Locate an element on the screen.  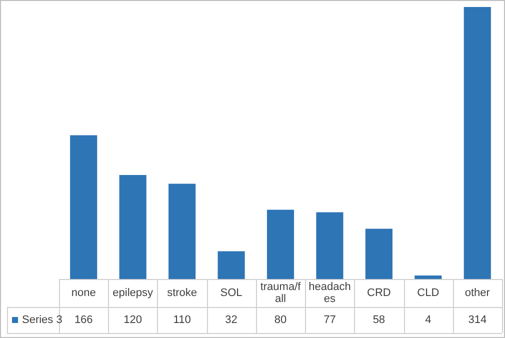
x-tick-label: trauma/fall is located at coordinates (281, 293).